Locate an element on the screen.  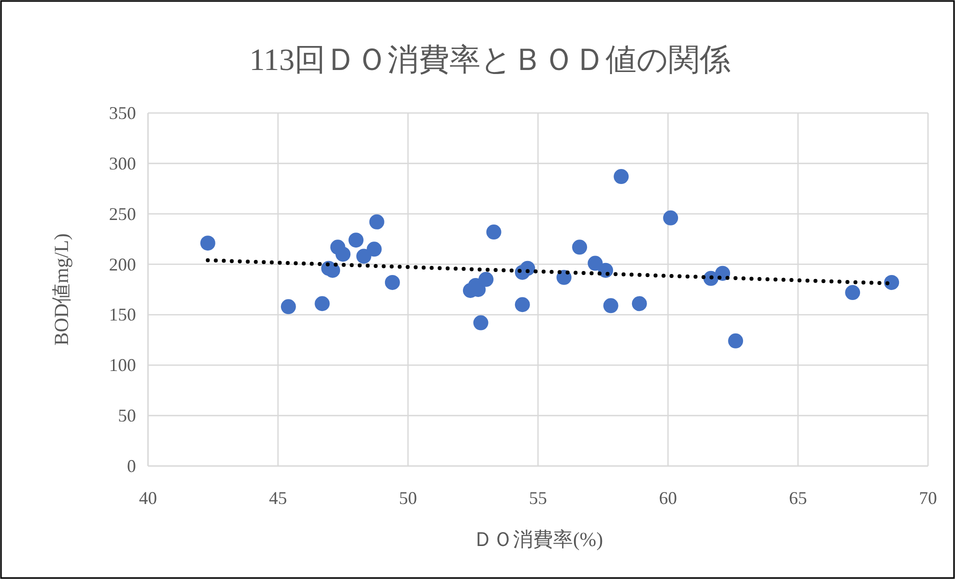
y-tick-label: 300 is located at coordinates (122, 163).